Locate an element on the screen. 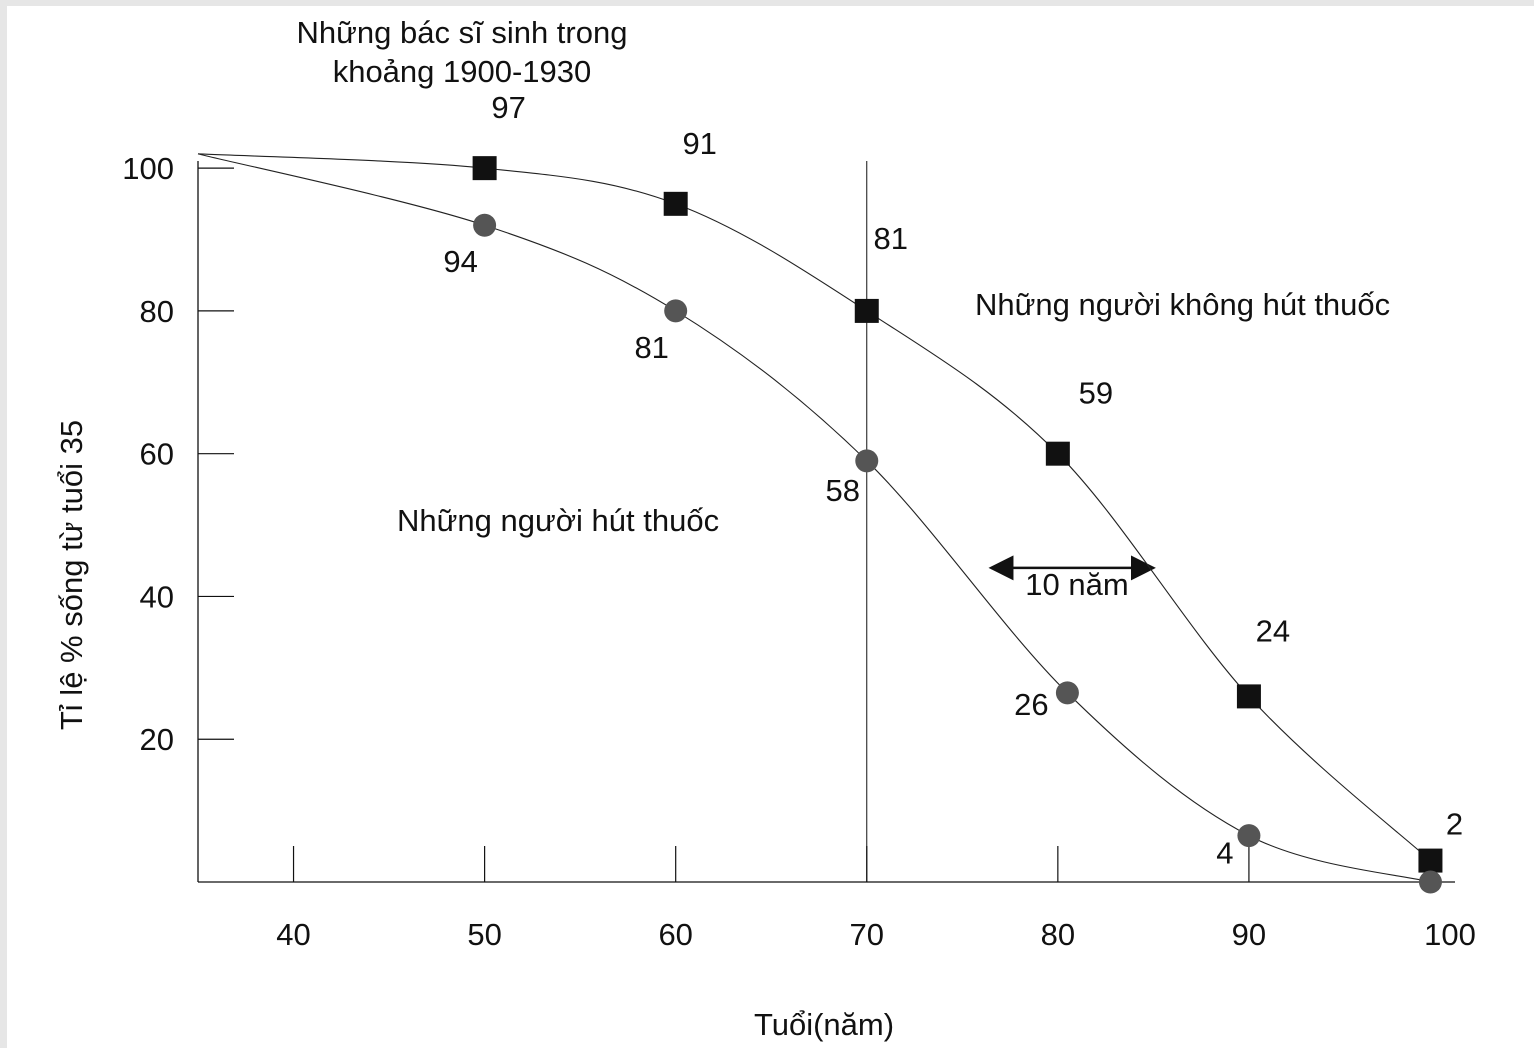  x-tick-label-70: 70 is located at coordinates (867, 934).